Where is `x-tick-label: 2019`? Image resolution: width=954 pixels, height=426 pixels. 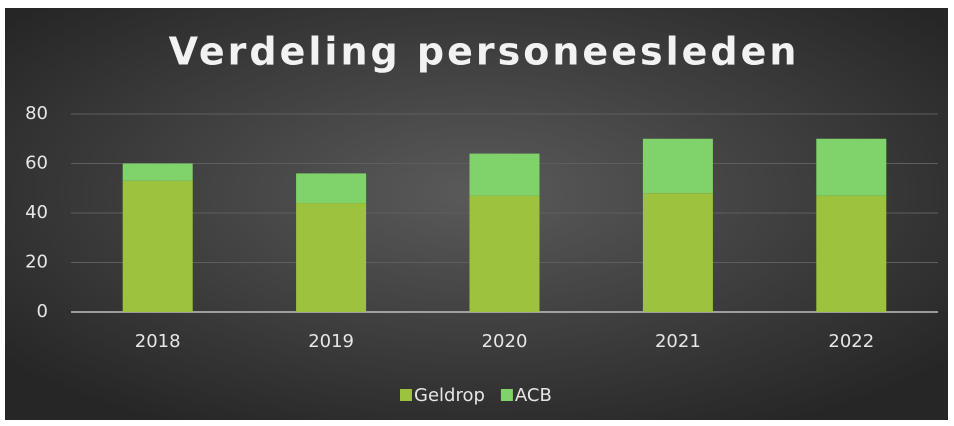 x-tick-label: 2019 is located at coordinates (331, 341).